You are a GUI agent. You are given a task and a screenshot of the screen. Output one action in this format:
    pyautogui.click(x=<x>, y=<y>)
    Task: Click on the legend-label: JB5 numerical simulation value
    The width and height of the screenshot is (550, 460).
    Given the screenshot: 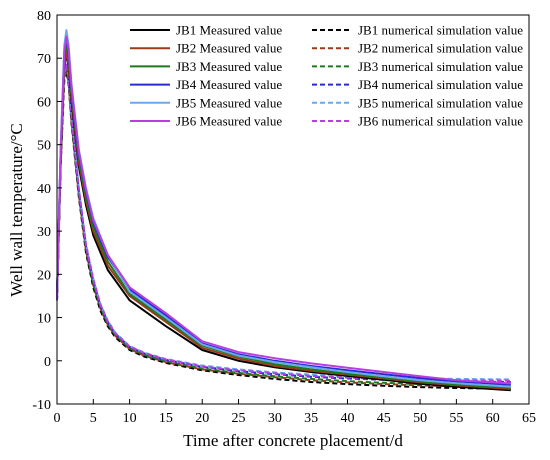 What is the action you would take?
    pyautogui.click(x=440, y=102)
    